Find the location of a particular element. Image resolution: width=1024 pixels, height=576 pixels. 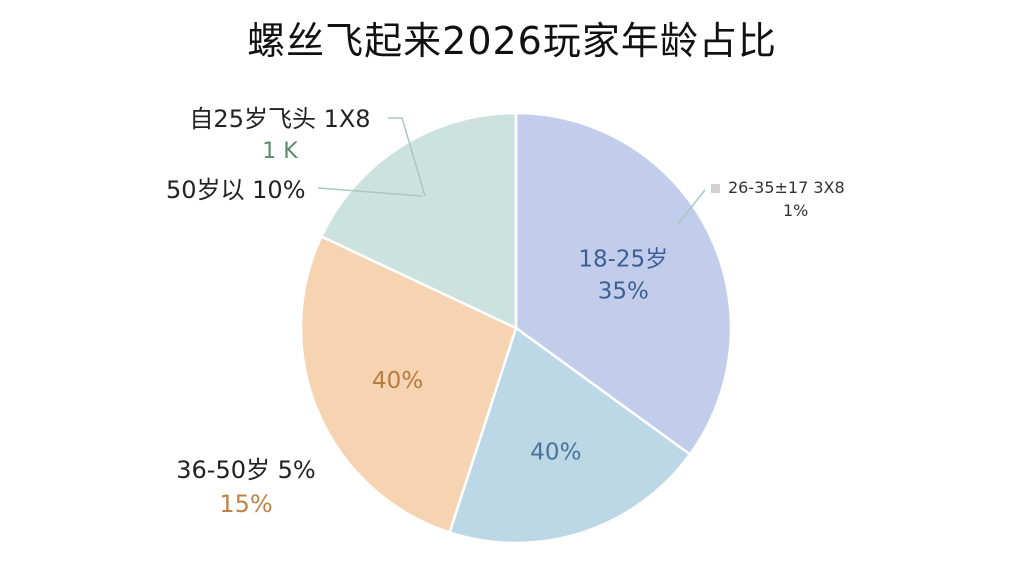

callout-4-line2: 15% is located at coordinates (245, 504).